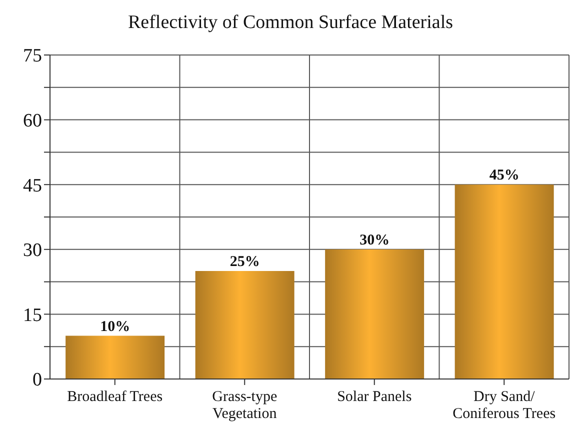  Describe the element at coordinates (504, 405) in the screenshot. I see `x-tick-label: Dry Sand/ Coniferous Trees` at that location.